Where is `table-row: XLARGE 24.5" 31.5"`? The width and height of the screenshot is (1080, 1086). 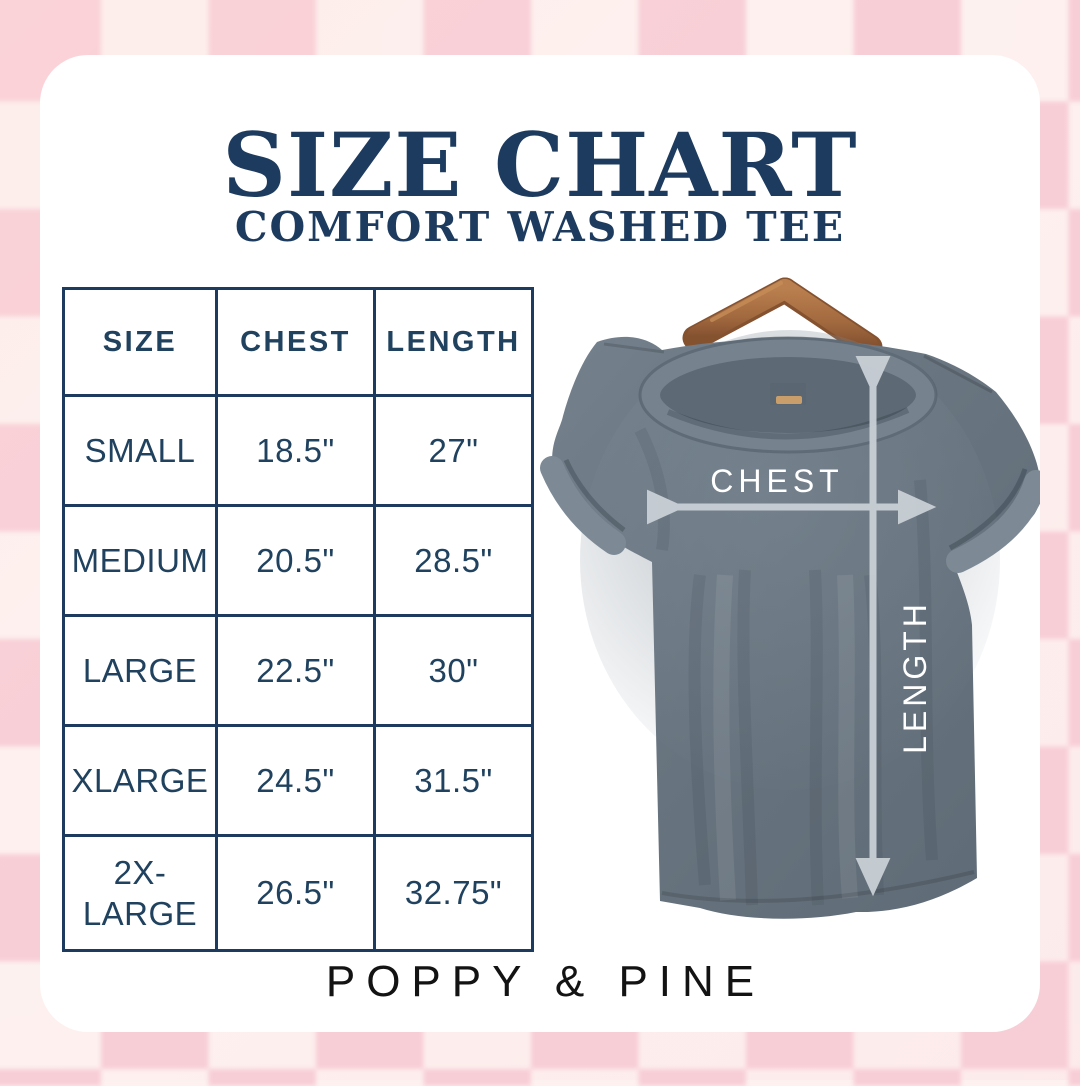
table-row: XLARGE 24.5" 31.5" is located at coordinates (298, 780).